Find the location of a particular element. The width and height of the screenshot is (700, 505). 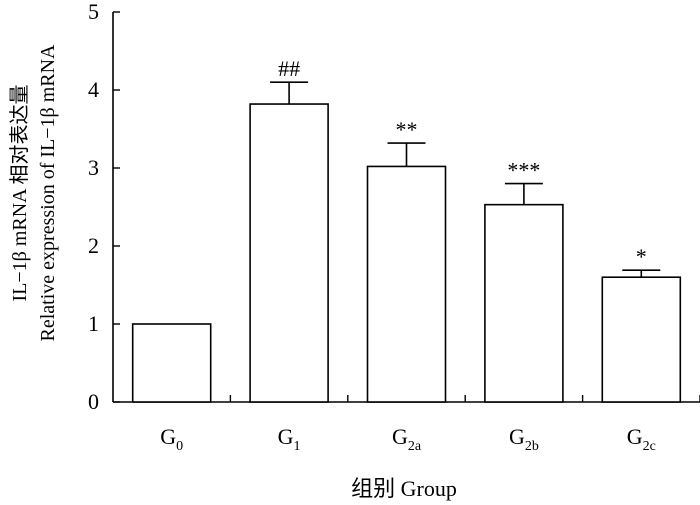

x-tick-labels: G0 G1 G2a G2b G2c is located at coordinates (408, 439).